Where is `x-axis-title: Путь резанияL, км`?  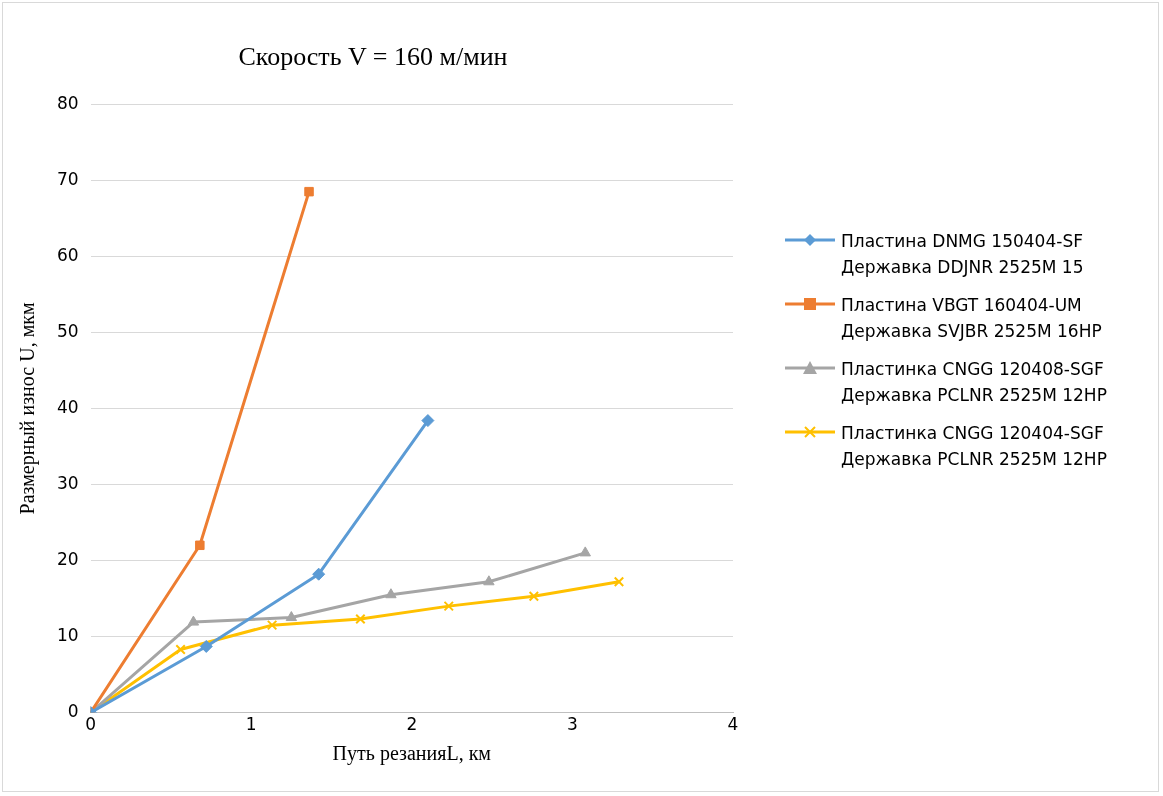
x-axis-title: Путь резанияL, км is located at coordinates (412, 754).